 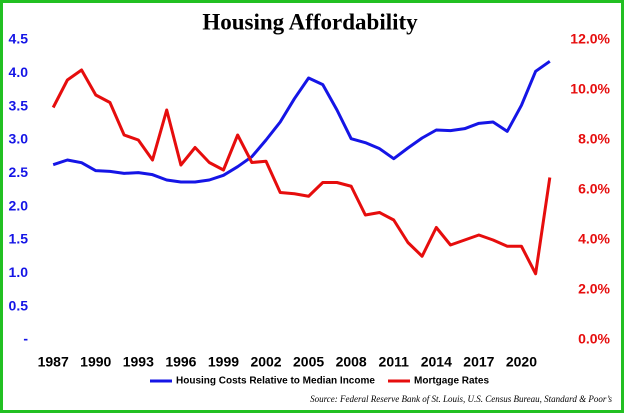 What do you see at coordinates (594, 339) in the screenshot?
I see `y2-tick-label: 0.0%` at bounding box center [594, 339].